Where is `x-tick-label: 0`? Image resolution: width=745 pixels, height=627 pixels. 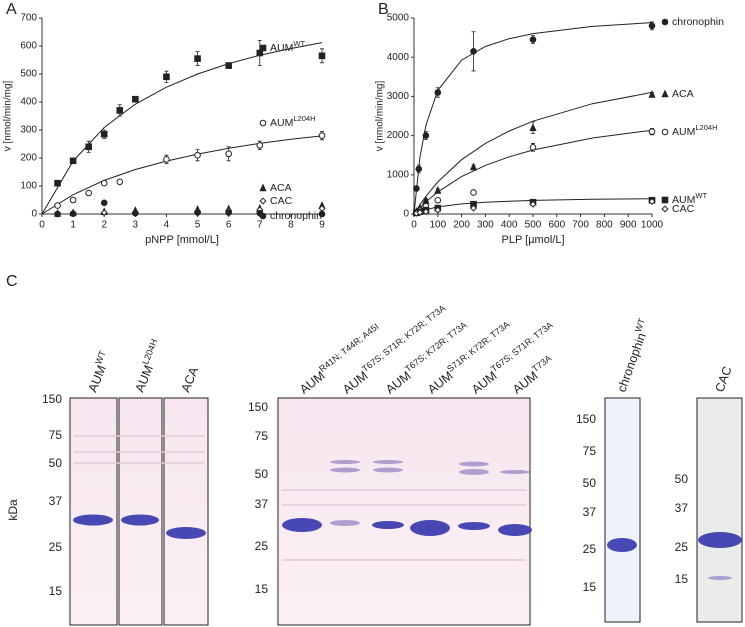 x-tick-label: 0 is located at coordinates (42, 225).